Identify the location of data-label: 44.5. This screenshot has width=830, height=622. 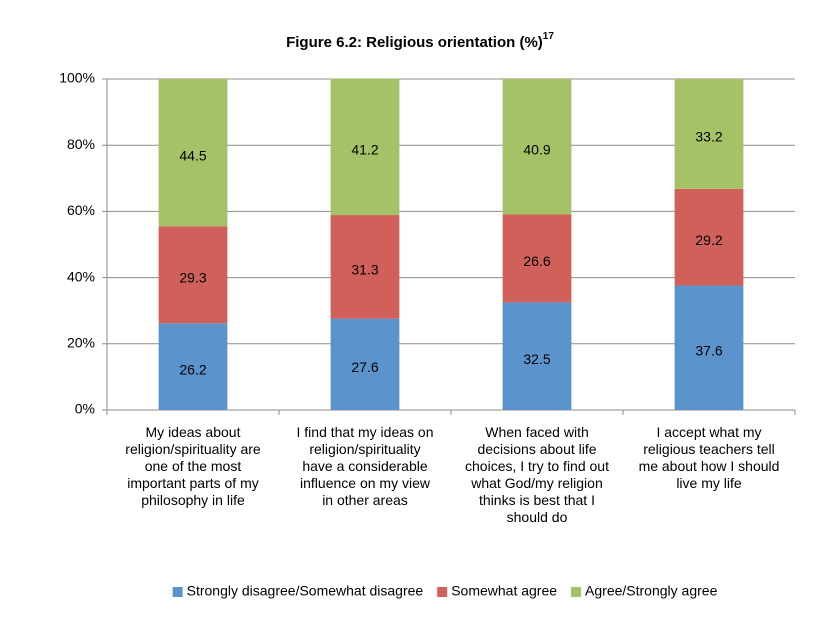
(192, 155).